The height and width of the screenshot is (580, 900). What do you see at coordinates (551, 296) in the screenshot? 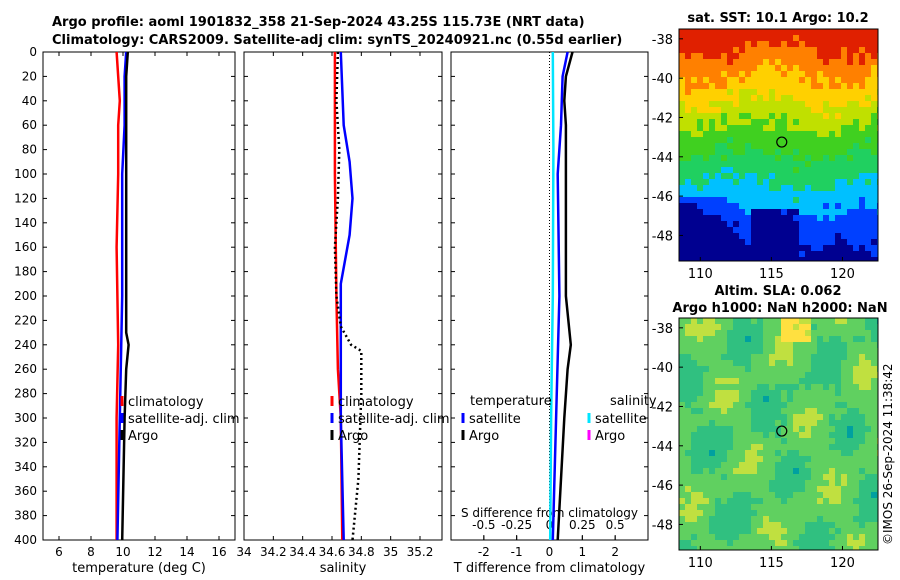
I see `series-line-s-satellite` at bounding box center [551, 296].